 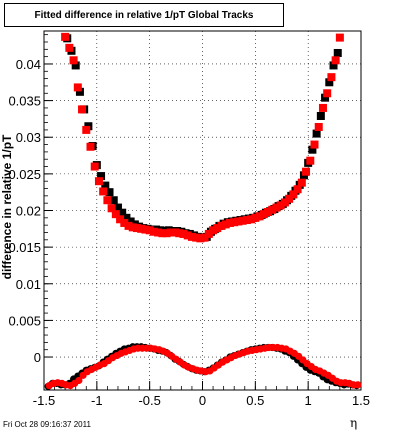 I want to click on y-tick-label: 0.025, so click(x=24, y=174).